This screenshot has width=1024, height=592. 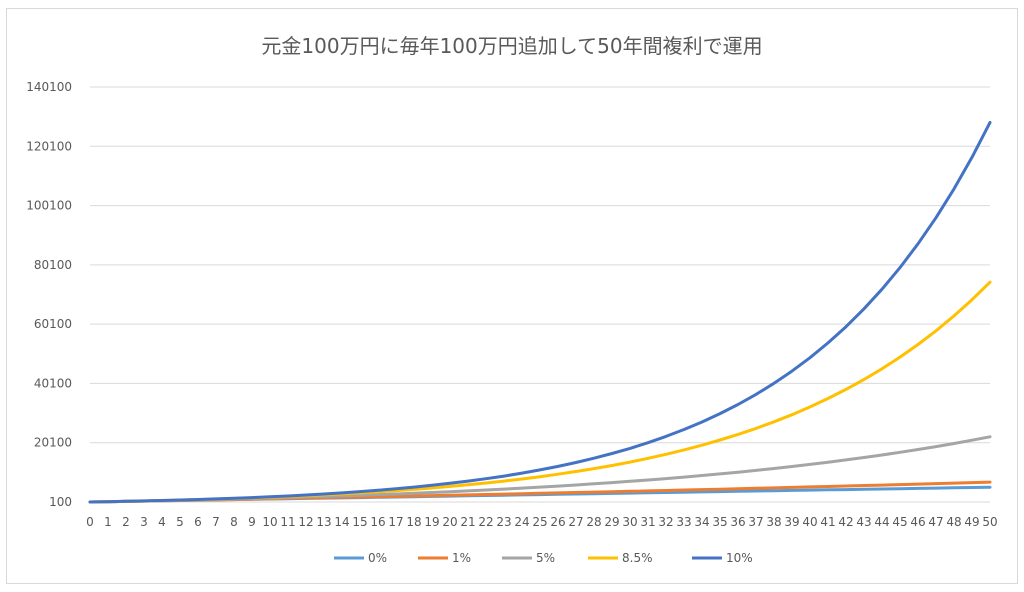 What do you see at coordinates (809, 522) in the screenshot?
I see `x-tick-label: 40` at bounding box center [809, 522].